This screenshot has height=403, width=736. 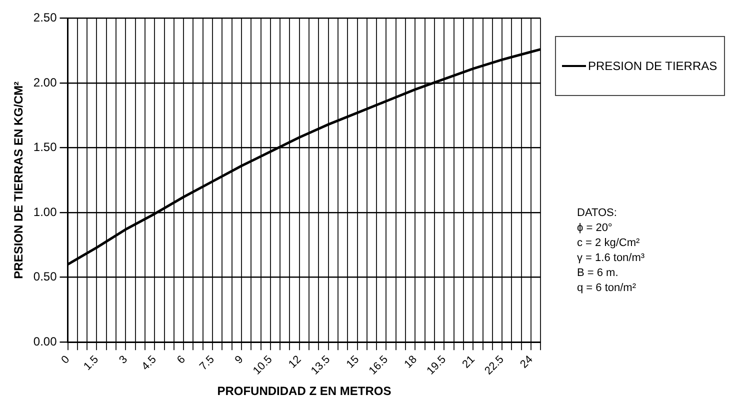 What do you see at coordinates (597, 213) in the screenshot?
I see `text: DATOS:` at bounding box center [597, 213].